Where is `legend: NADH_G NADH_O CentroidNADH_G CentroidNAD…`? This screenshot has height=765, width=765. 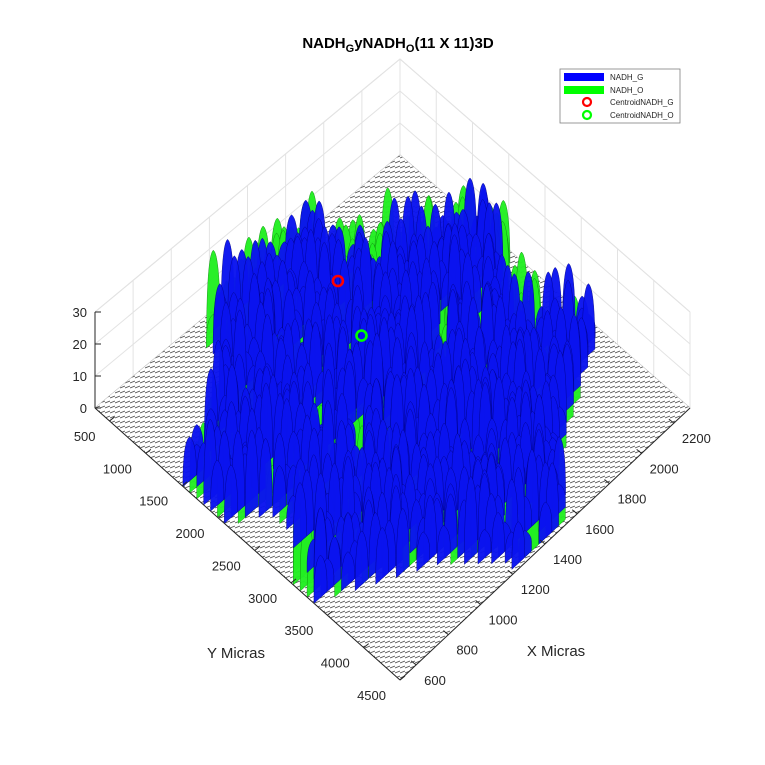
legend: NADH_G NADH_O CentroidNADH_G CentroidNAD… is located at coordinates (620, 96).